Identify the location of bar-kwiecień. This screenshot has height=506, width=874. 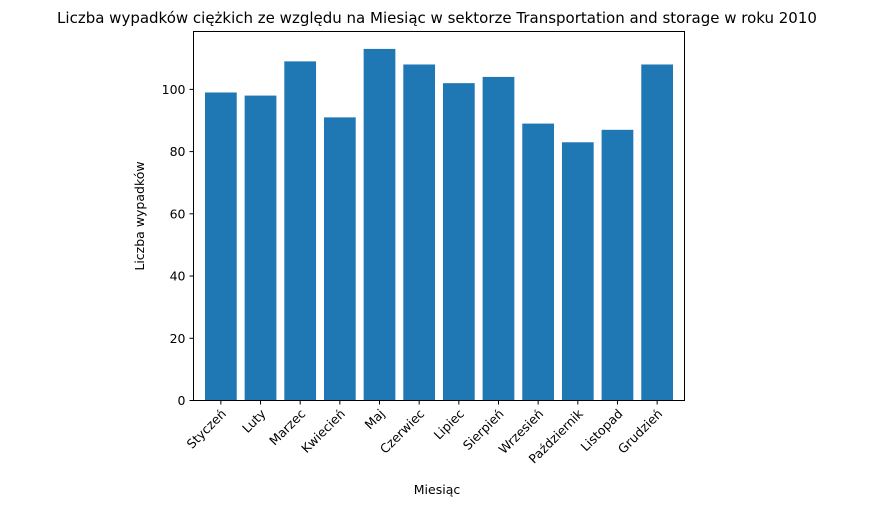
(339, 259).